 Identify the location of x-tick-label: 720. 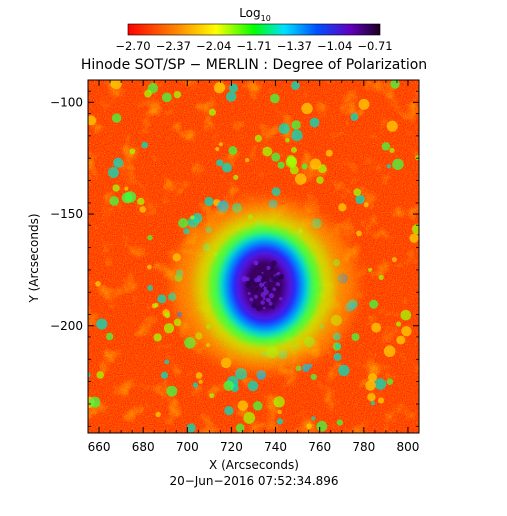
(231, 447).